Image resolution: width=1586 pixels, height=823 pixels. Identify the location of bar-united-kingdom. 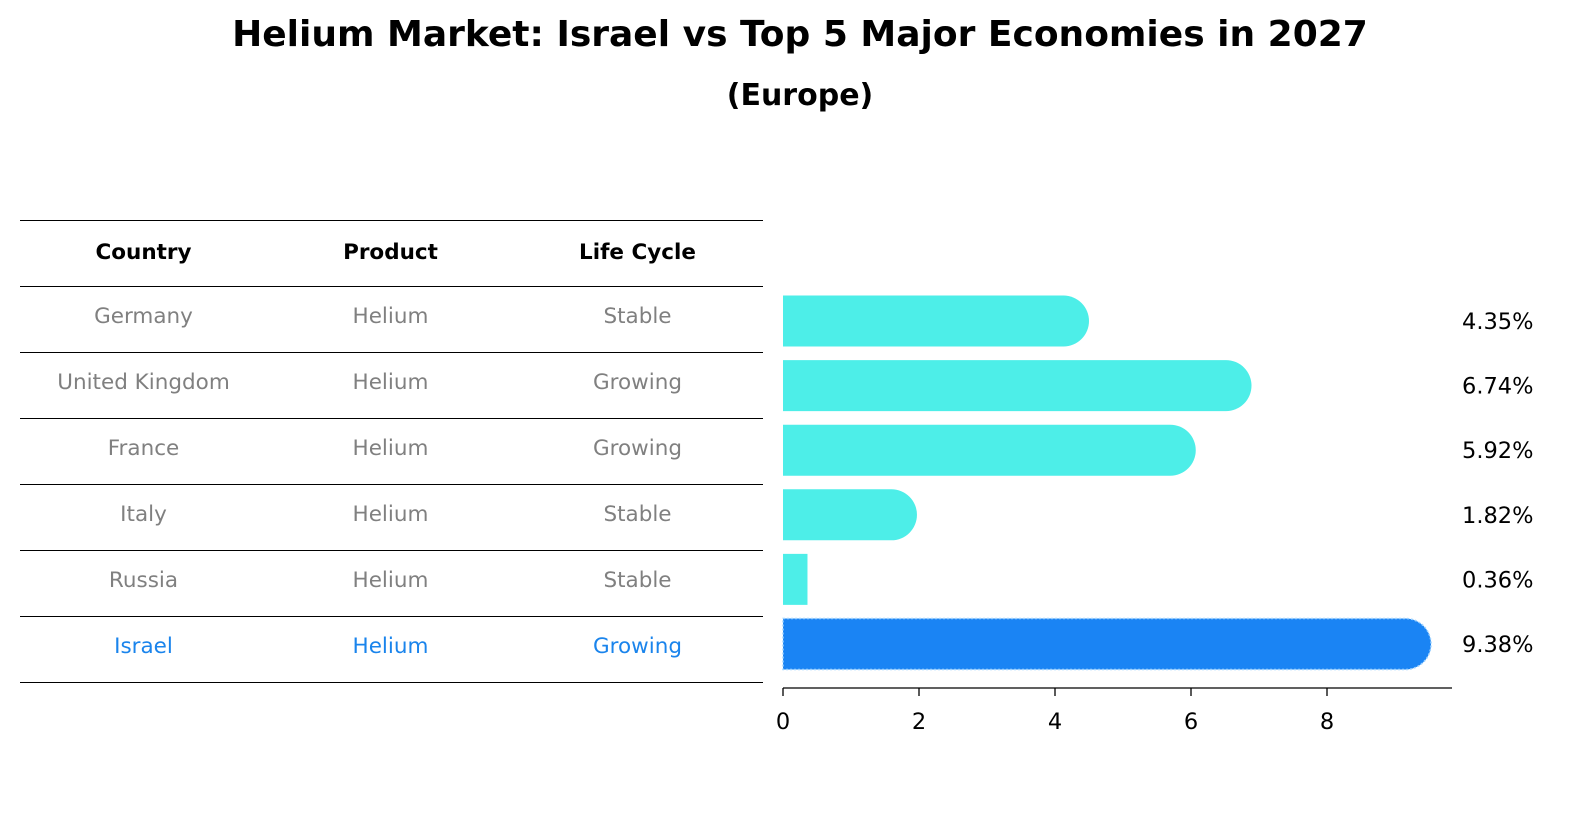
(1017, 386).